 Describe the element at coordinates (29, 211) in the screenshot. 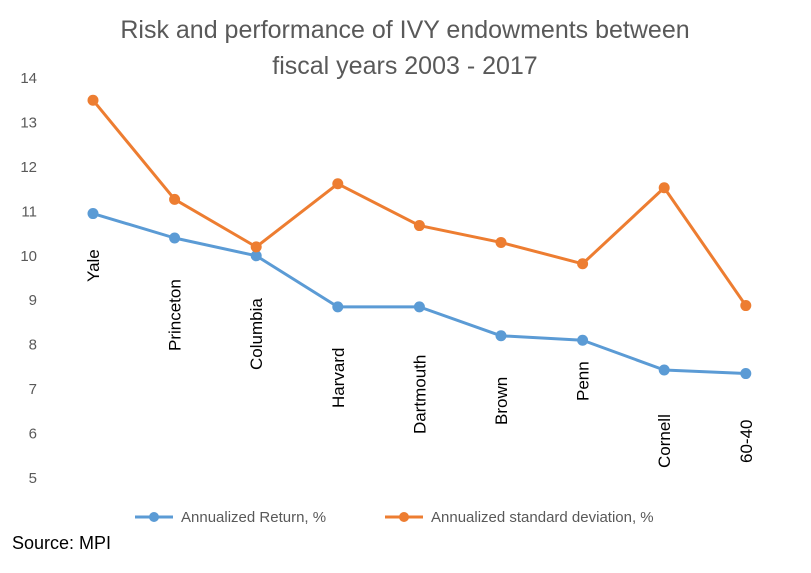

I see `y-tick-label: 11` at that location.